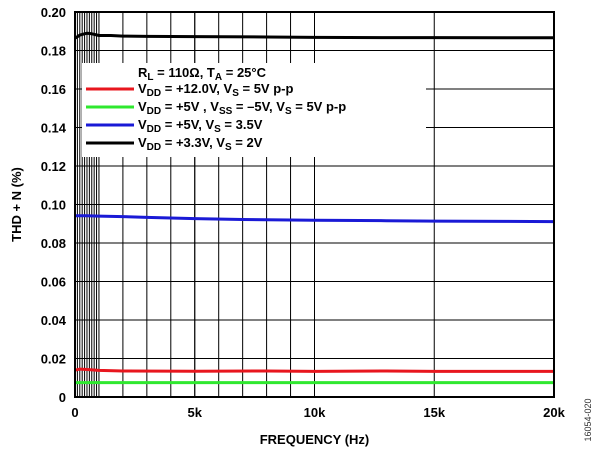 The height and width of the screenshot is (457, 598). I want to click on y-tick-label: 0.12, so click(53, 166).